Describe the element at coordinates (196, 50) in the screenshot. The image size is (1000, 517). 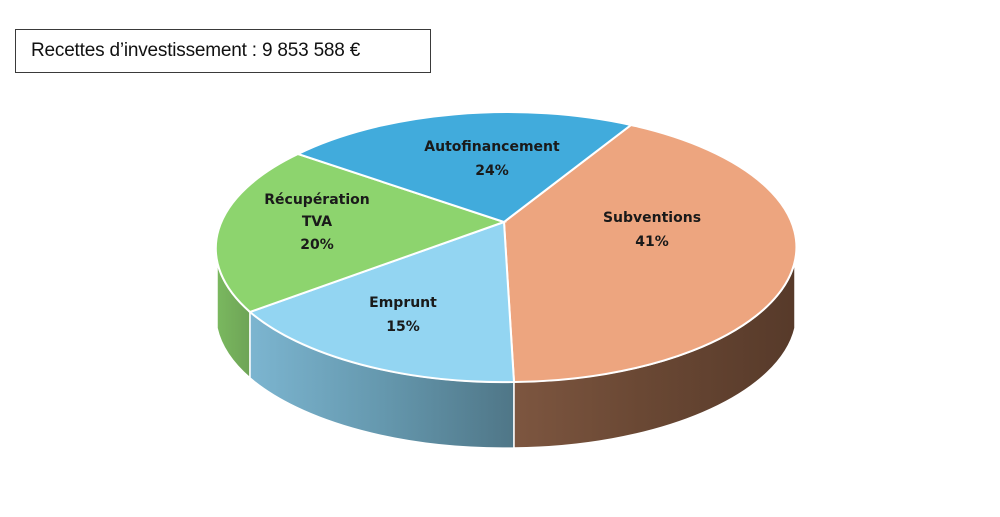
I see `chart-title: Recettes d’investissement : 9 853 588 €` at that location.